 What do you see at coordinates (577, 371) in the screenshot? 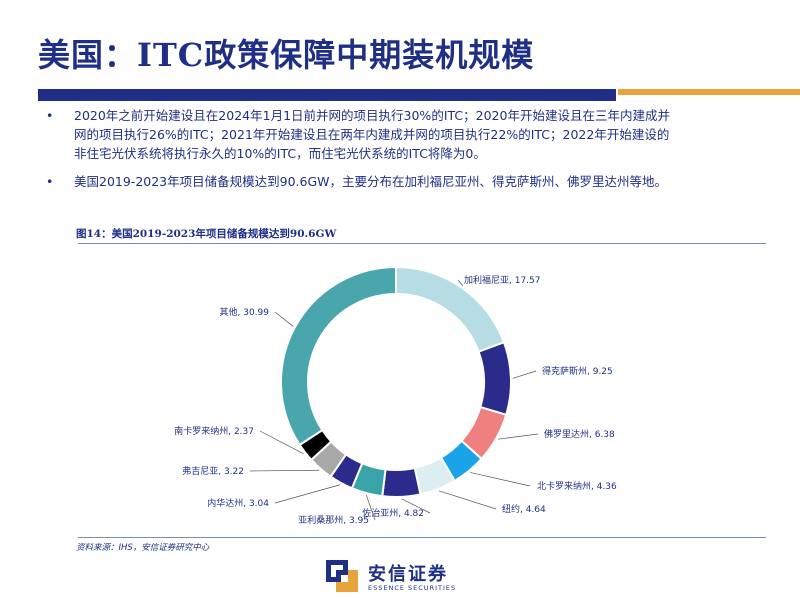
I see `slice-label: 得克萨斯州, 9.25` at bounding box center [577, 371].